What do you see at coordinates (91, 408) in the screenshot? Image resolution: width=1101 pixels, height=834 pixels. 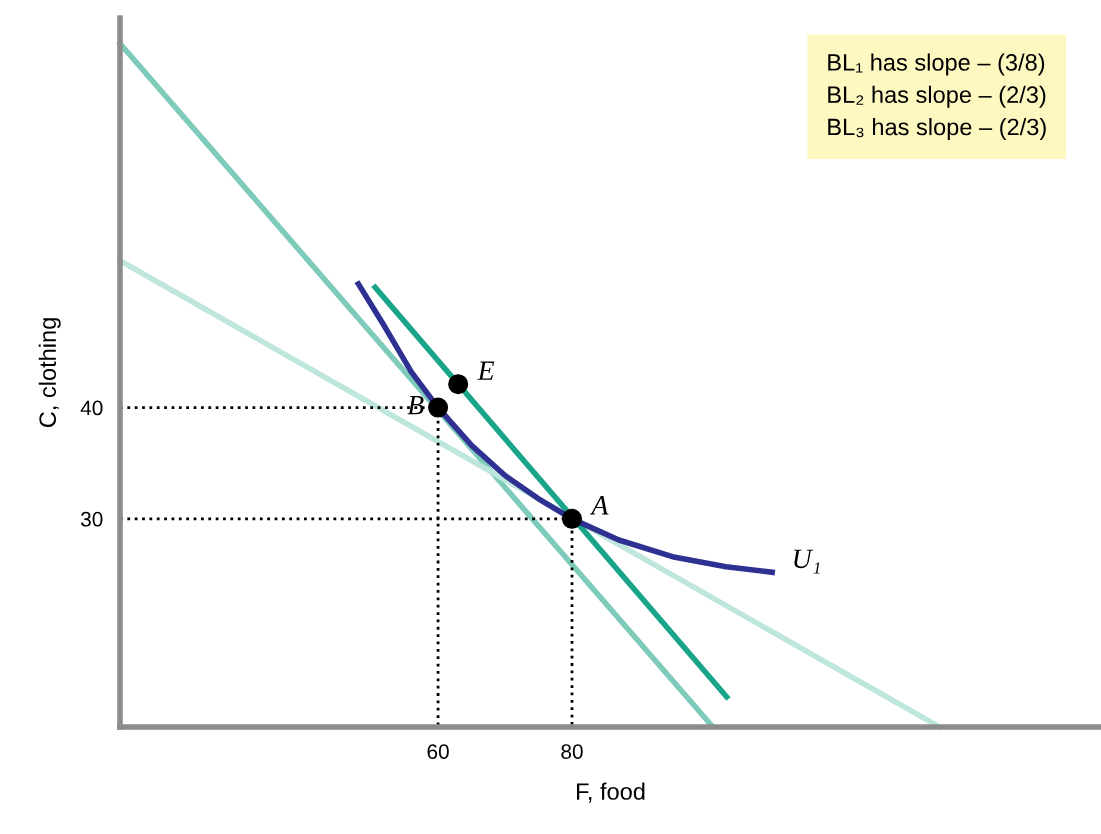 I see `y-tick-label: 40` at bounding box center [91, 408].